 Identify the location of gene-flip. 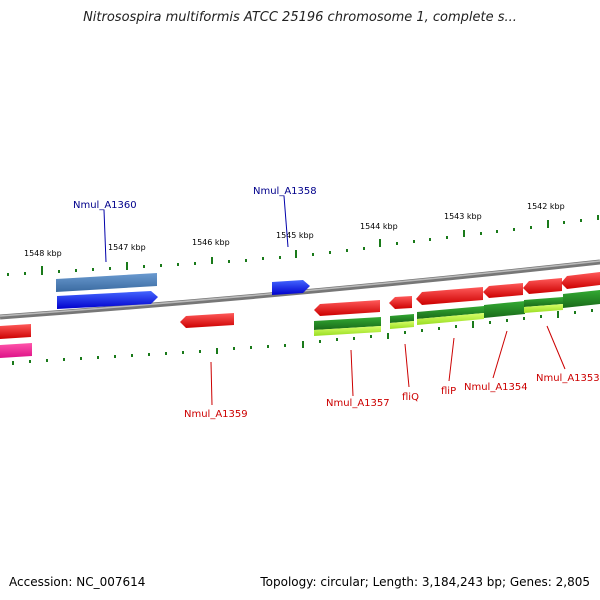
(449, 296).